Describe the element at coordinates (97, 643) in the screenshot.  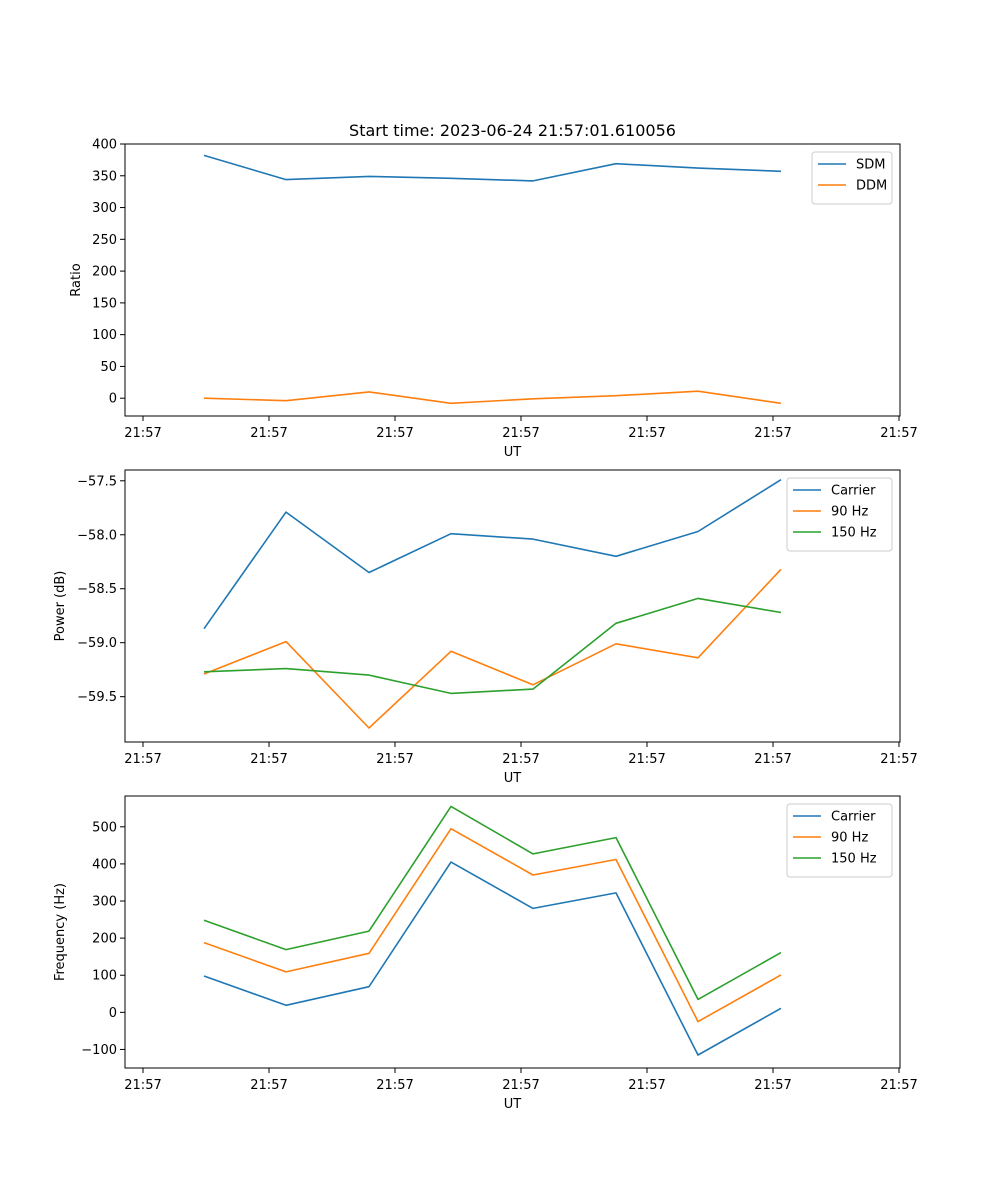
I see `y-tick-label: −59.0` at that location.